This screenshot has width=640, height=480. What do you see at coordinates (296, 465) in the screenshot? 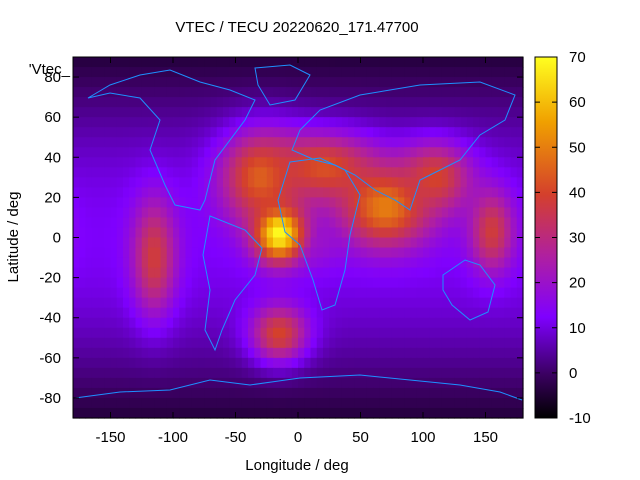
I see `x-axis-label: Longitude / deg` at bounding box center [296, 465].